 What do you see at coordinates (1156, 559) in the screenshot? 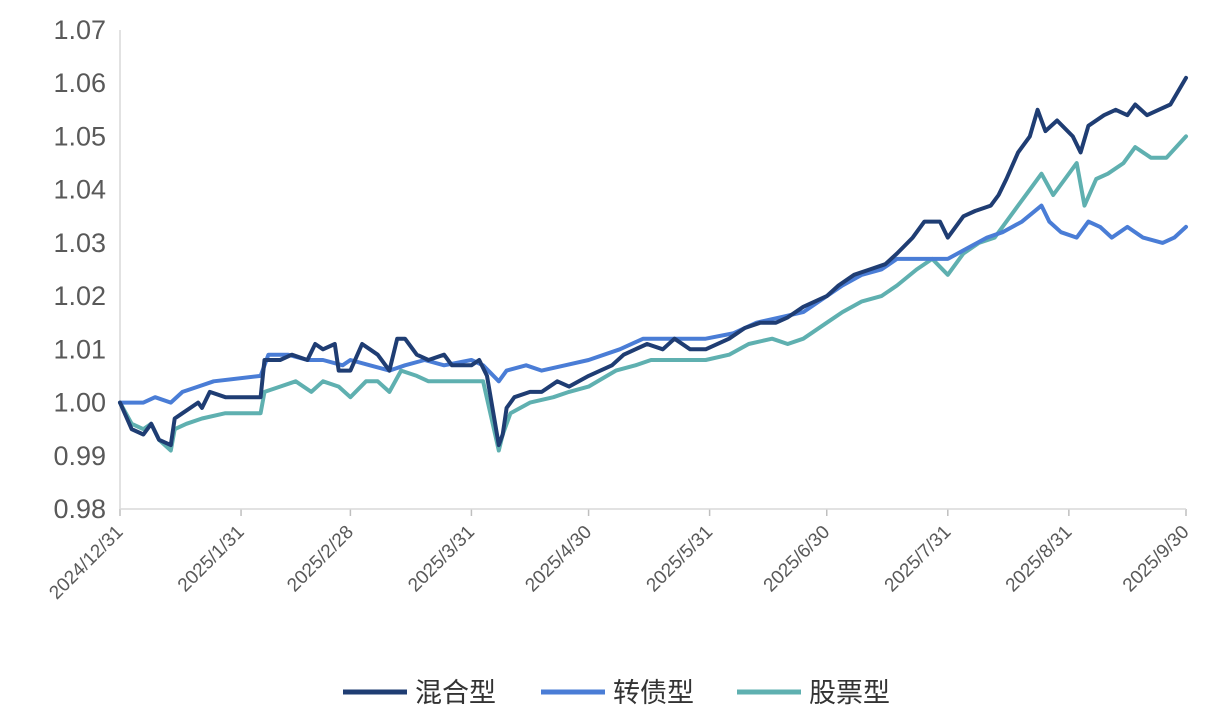
I see `x-tick-label: 2025/9/30` at bounding box center [1156, 559].